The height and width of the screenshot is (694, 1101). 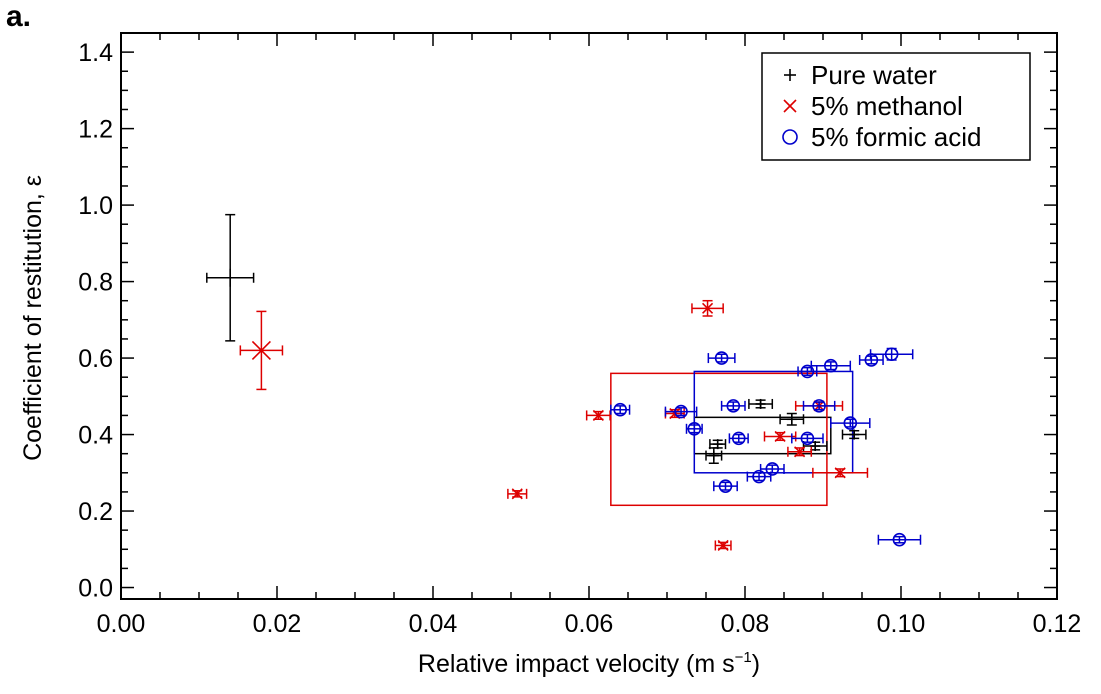 What do you see at coordinates (433, 624) in the screenshot?
I see `x-tick-label: 0.04` at bounding box center [433, 624].